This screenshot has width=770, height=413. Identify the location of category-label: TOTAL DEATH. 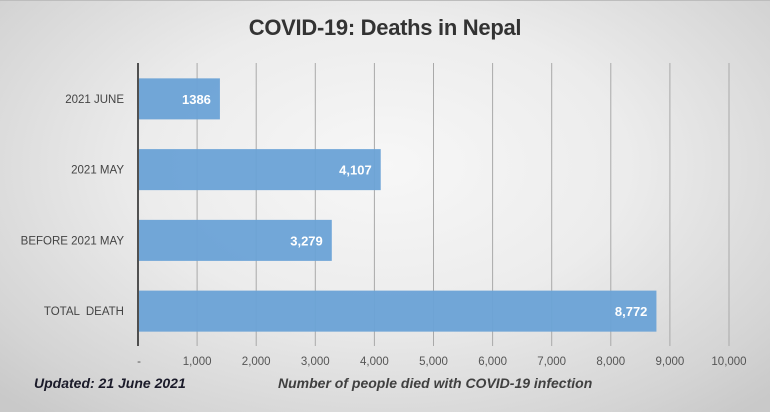
(84, 312).